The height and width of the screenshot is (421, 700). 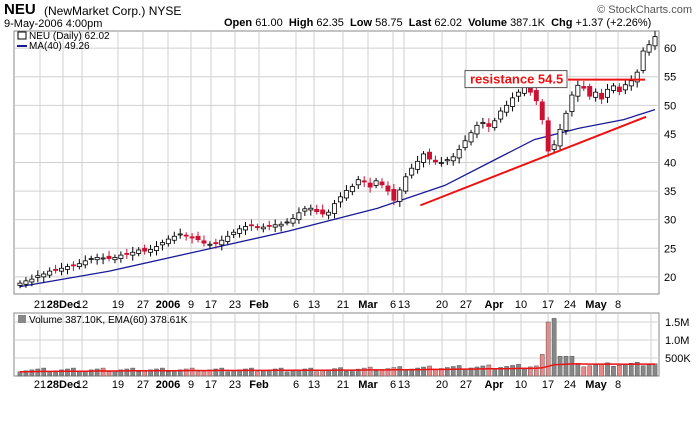 What do you see at coordinates (670, 49) in the screenshot?
I see `price-tick-label: 60` at bounding box center [670, 49].